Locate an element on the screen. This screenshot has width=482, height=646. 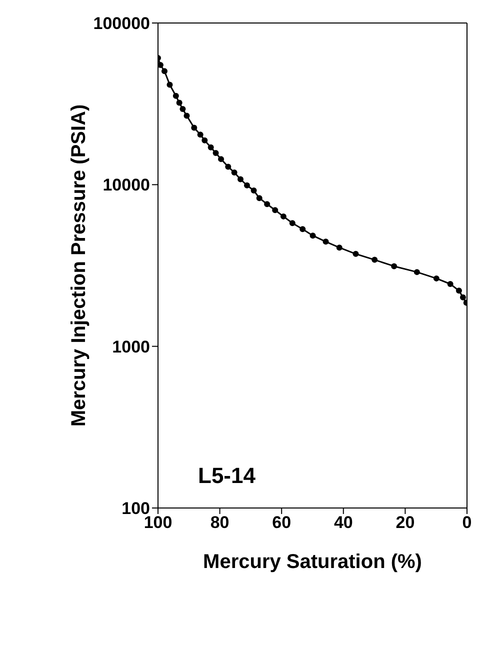
x-tick-label: 40 is located at coordinates (343, 522).